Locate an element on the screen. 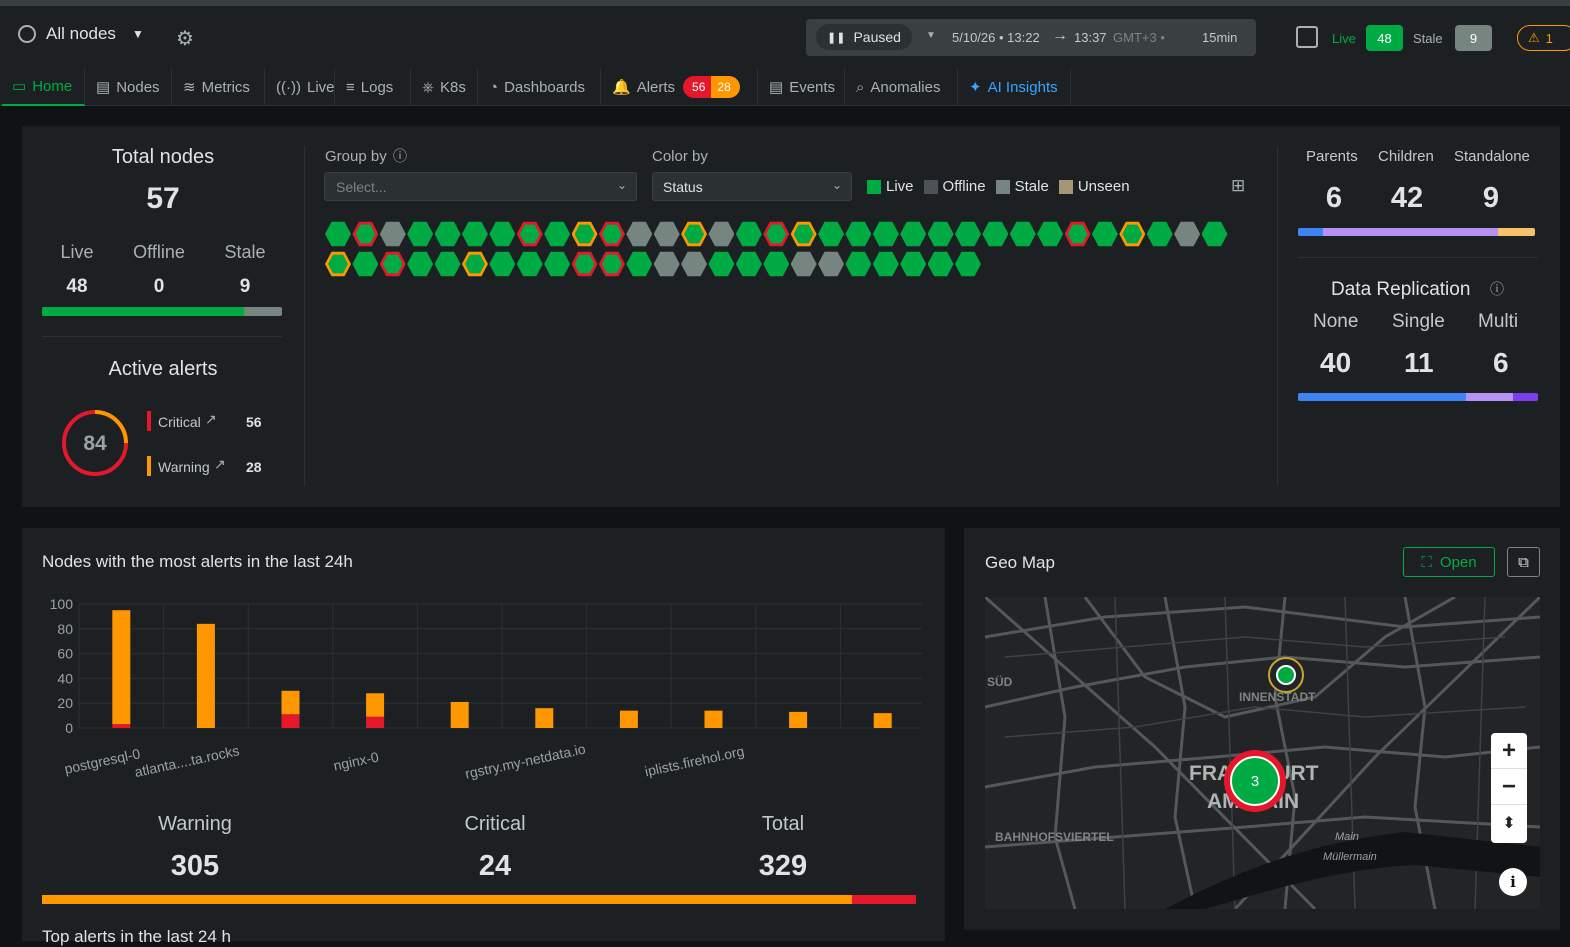 Image resolution: width=1570 pixels, height=947 pixels. zoom-out-button: − is located at coordinates (1509, 787).